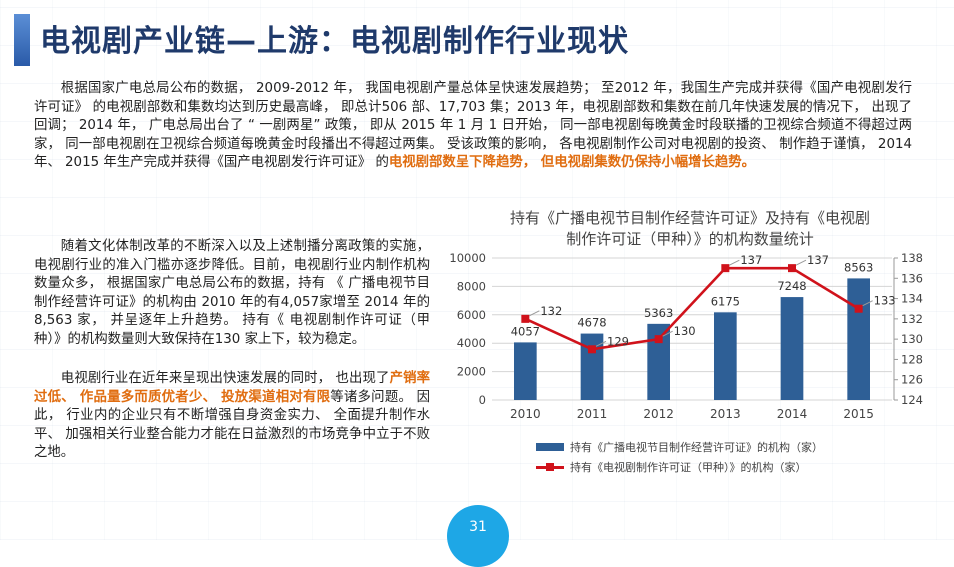 This screenshot has height=567, width=954. I want to click on x-tick-label: 2014, so click(792, 414).